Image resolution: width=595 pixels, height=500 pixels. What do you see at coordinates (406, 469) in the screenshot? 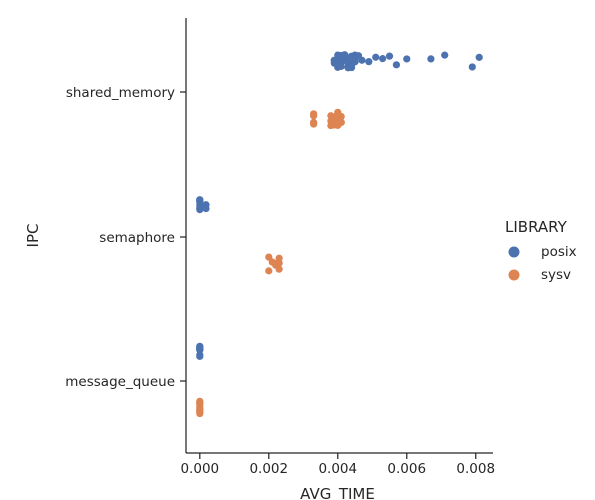
I see `x-tick-label: 0.006` at bounding box center [406, 469].